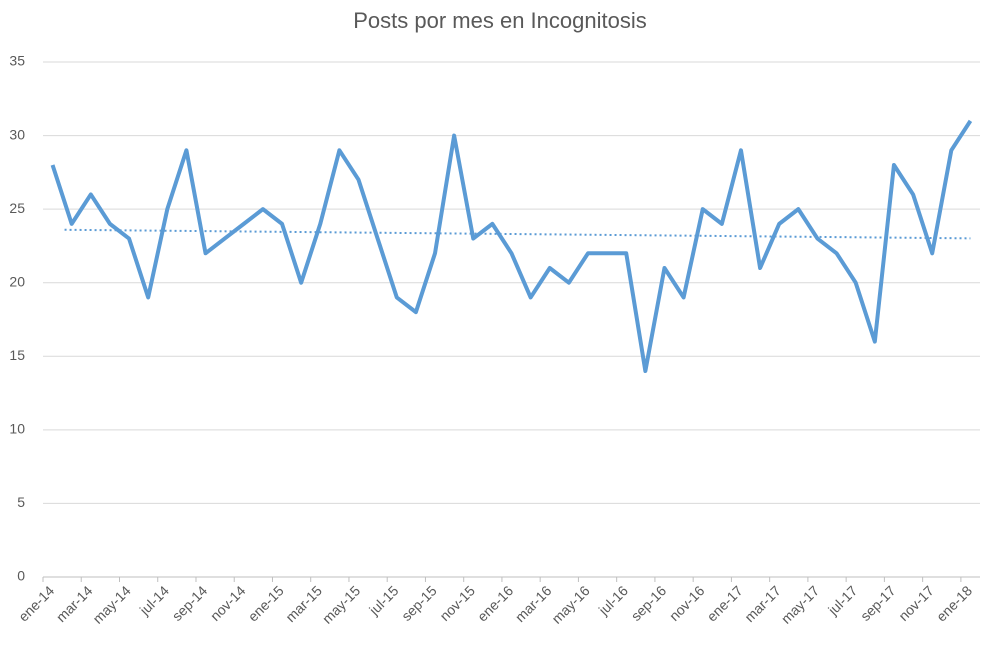  I want to click on x-tick-label: nov-16, so click(687, 603).